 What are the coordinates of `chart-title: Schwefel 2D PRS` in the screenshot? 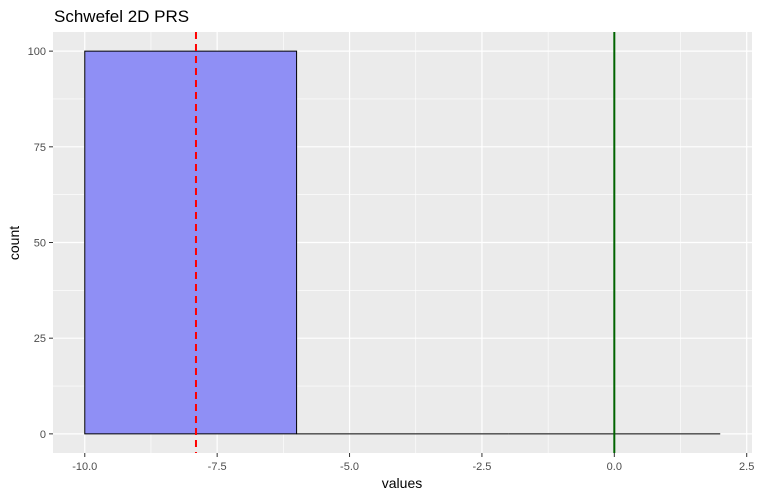 It's located at (121, 16).